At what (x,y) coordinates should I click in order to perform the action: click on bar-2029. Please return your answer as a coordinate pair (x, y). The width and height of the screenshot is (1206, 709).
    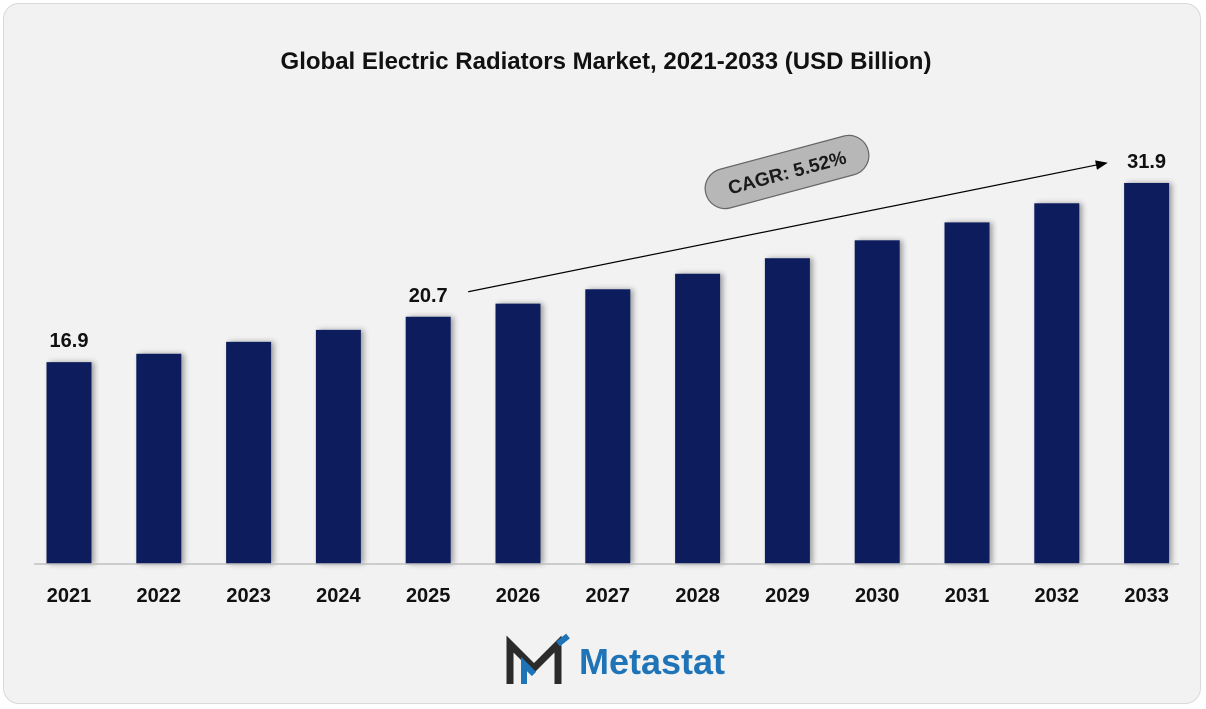
    Looking at the image, I should click on (787, 411).